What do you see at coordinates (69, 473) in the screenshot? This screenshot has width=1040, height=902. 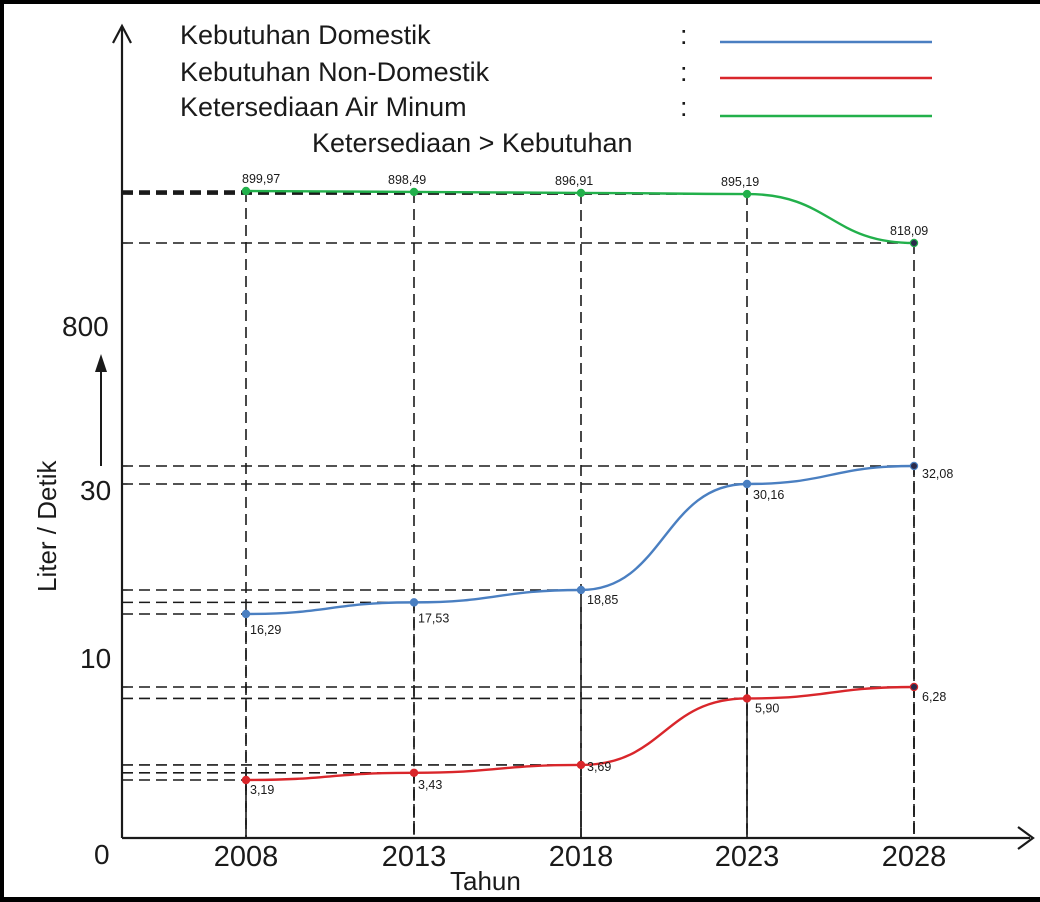 I see `y-axis-title-group: Liter / Detik` at bounding box center [69, 473].